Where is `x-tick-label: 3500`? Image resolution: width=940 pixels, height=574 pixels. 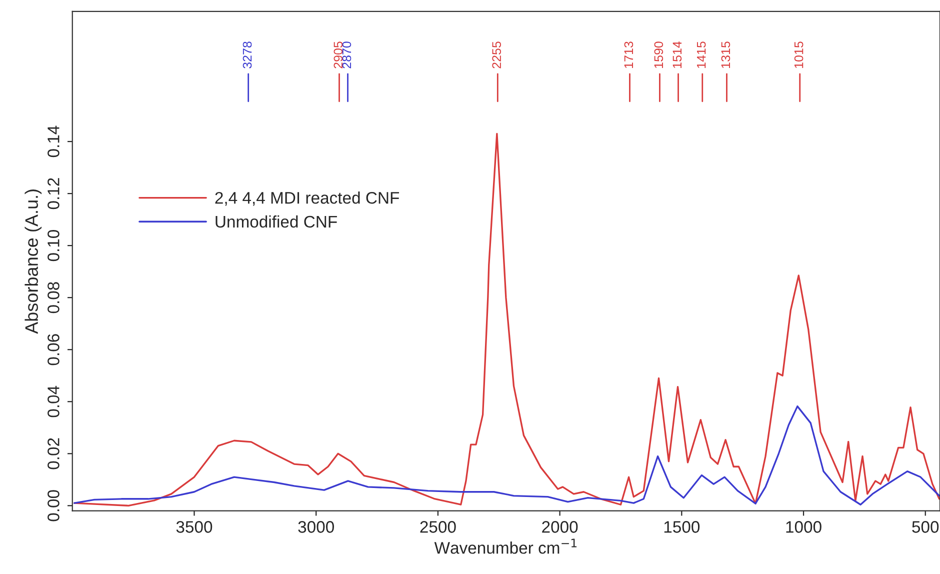
x-tick-label: 3500 is located at coordinates (194, 527).